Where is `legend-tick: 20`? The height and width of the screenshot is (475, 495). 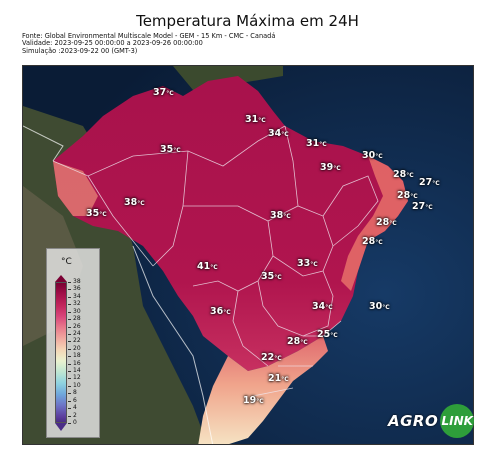
legend-tick: 20 is located at coordinates (74, 348).